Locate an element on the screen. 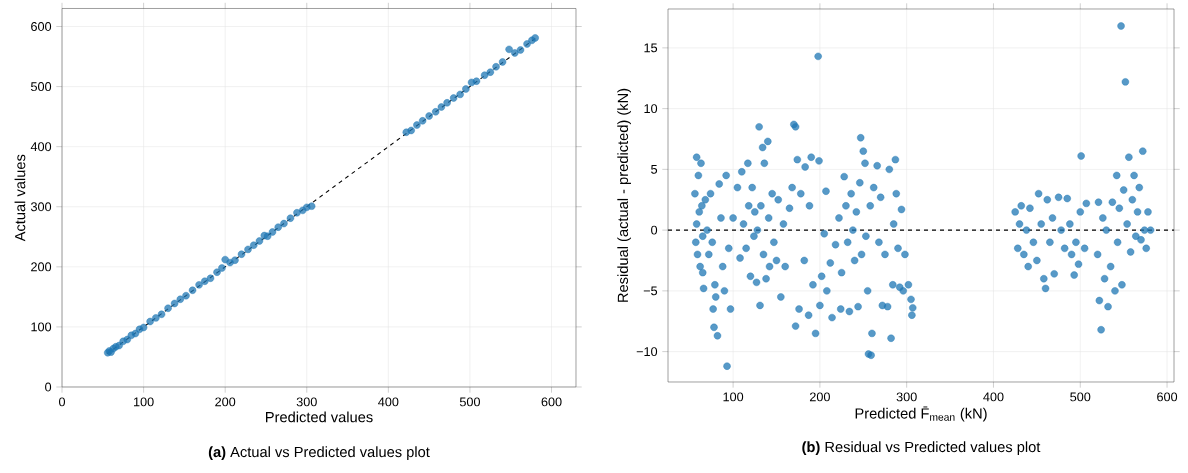  x-axis-title: Predicted F̄$_{mean}$ (kN) is located at coordinates (921, 414).